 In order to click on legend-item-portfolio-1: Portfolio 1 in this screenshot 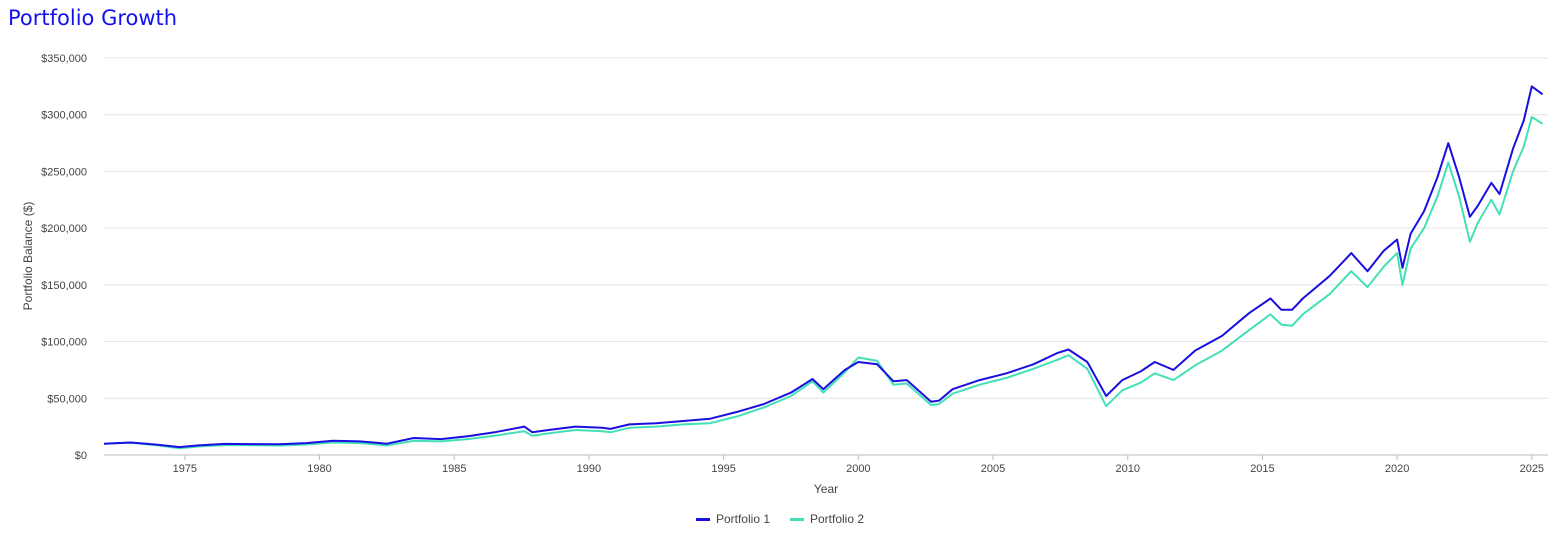, I will do `click(732, 519)`.